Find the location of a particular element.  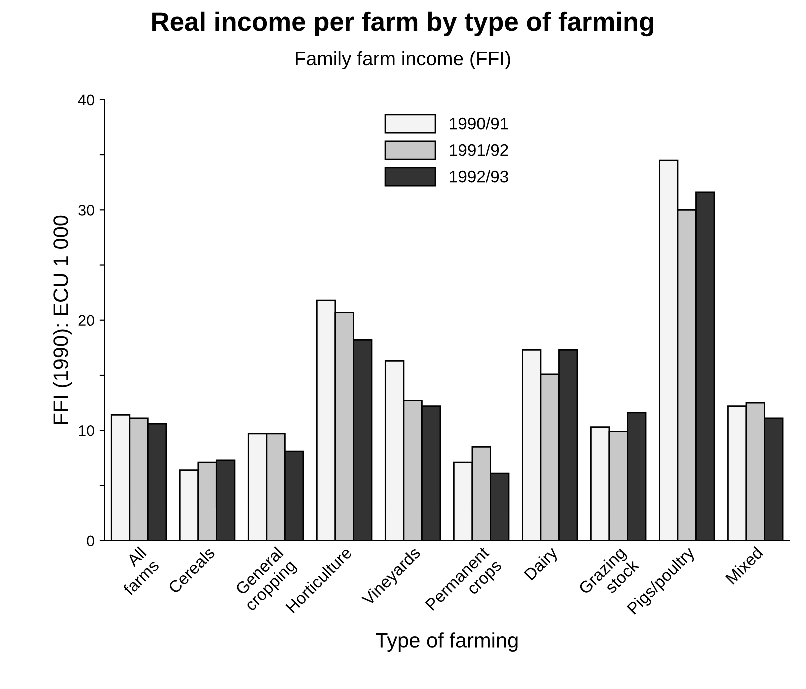

legend-label: 1990/91 is located at coordinates (479, 123).